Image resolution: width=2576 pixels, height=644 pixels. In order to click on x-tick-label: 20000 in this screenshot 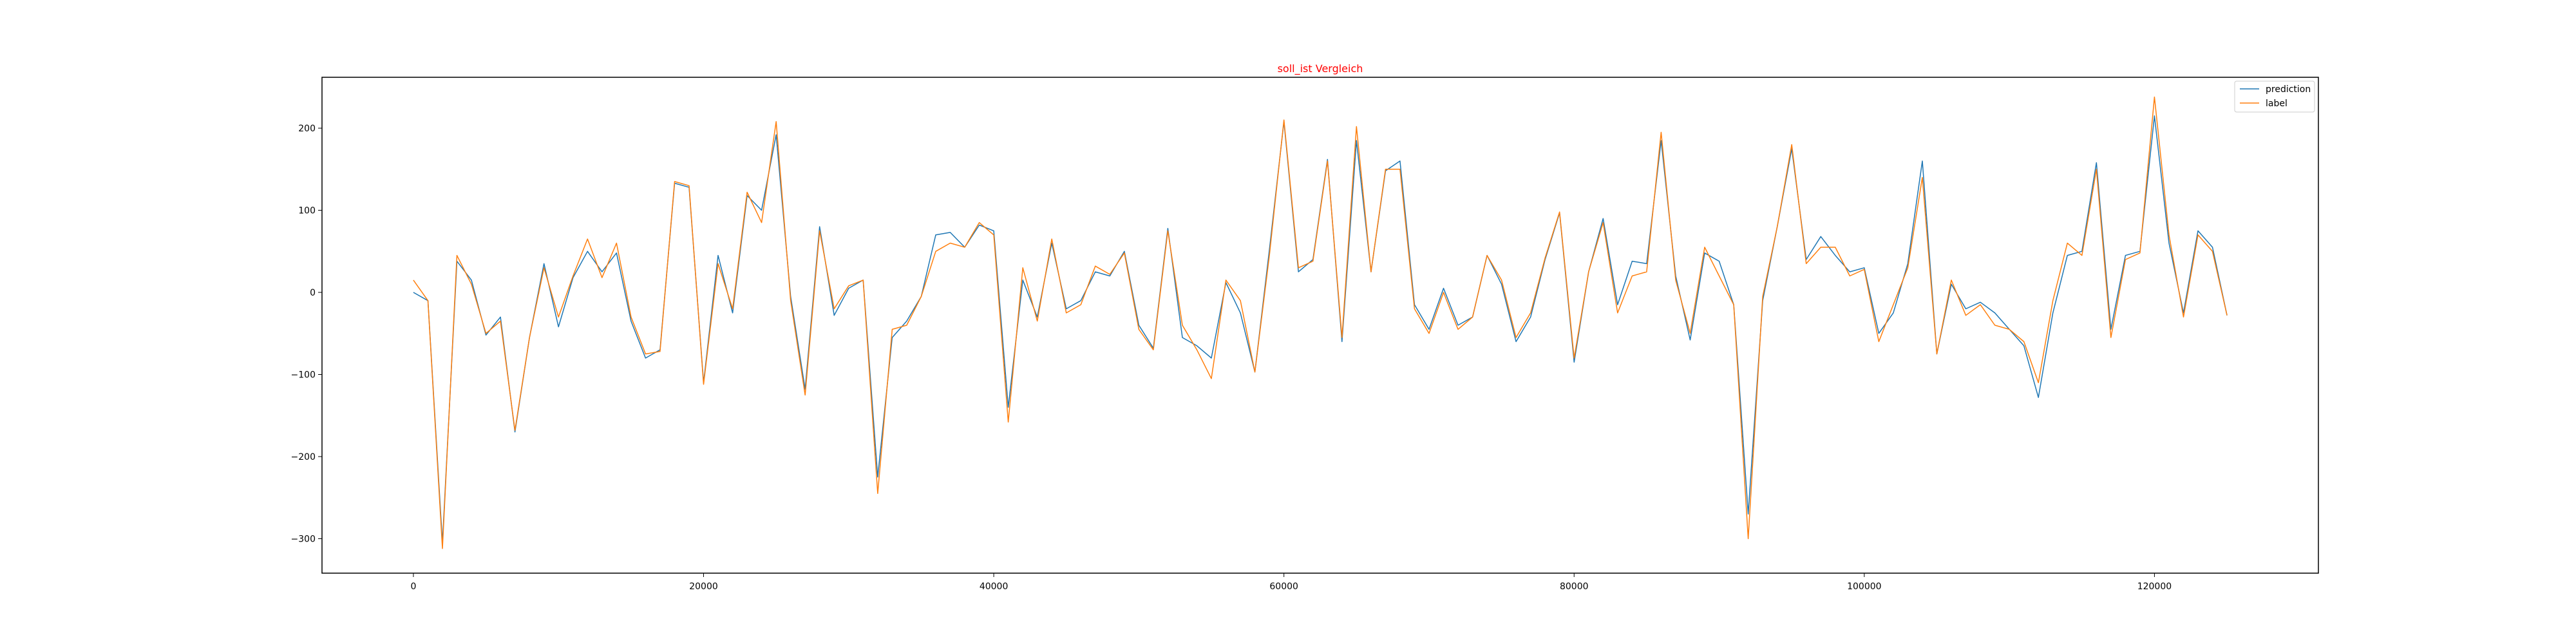, I will do `click(703, 587)`.